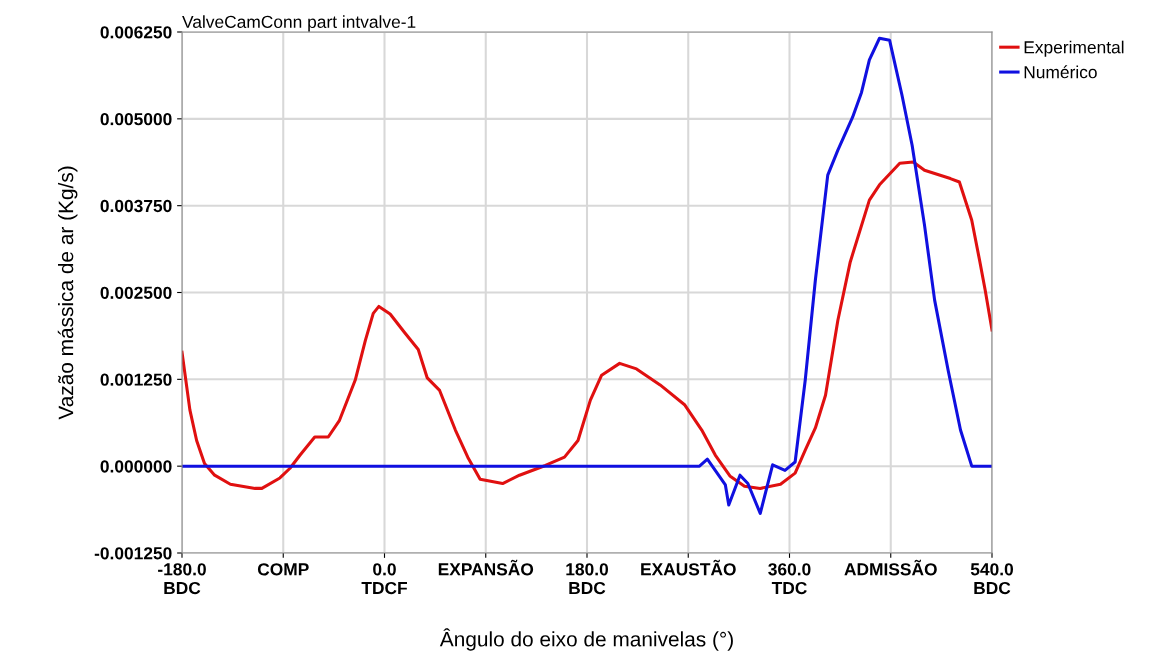 This screenshot has width=1170, height=668. Describe the element at coordinates (587, 579) in the screenshot. I see `x-tick-label: 180.0 BDC` at that location.